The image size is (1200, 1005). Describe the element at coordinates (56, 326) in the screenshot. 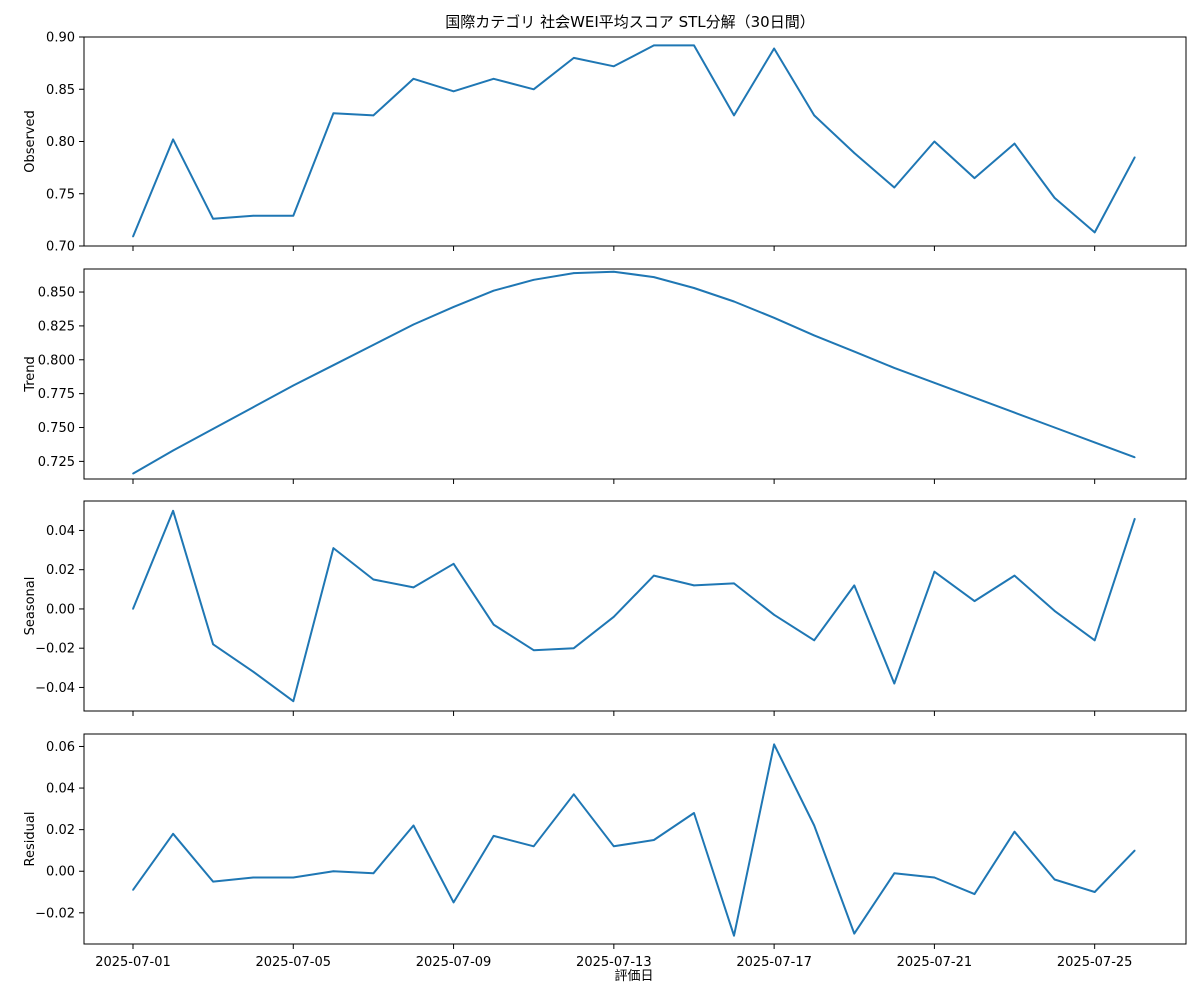

I see `y-tick-label: 0.825` at that location.